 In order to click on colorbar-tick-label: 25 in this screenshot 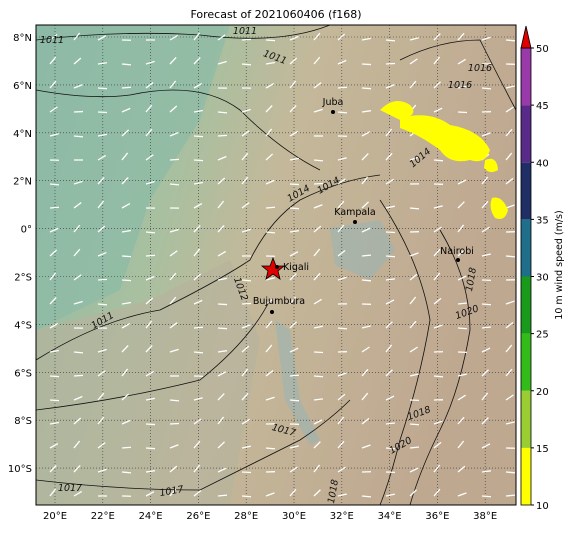, I will do `click(542, 335)`.